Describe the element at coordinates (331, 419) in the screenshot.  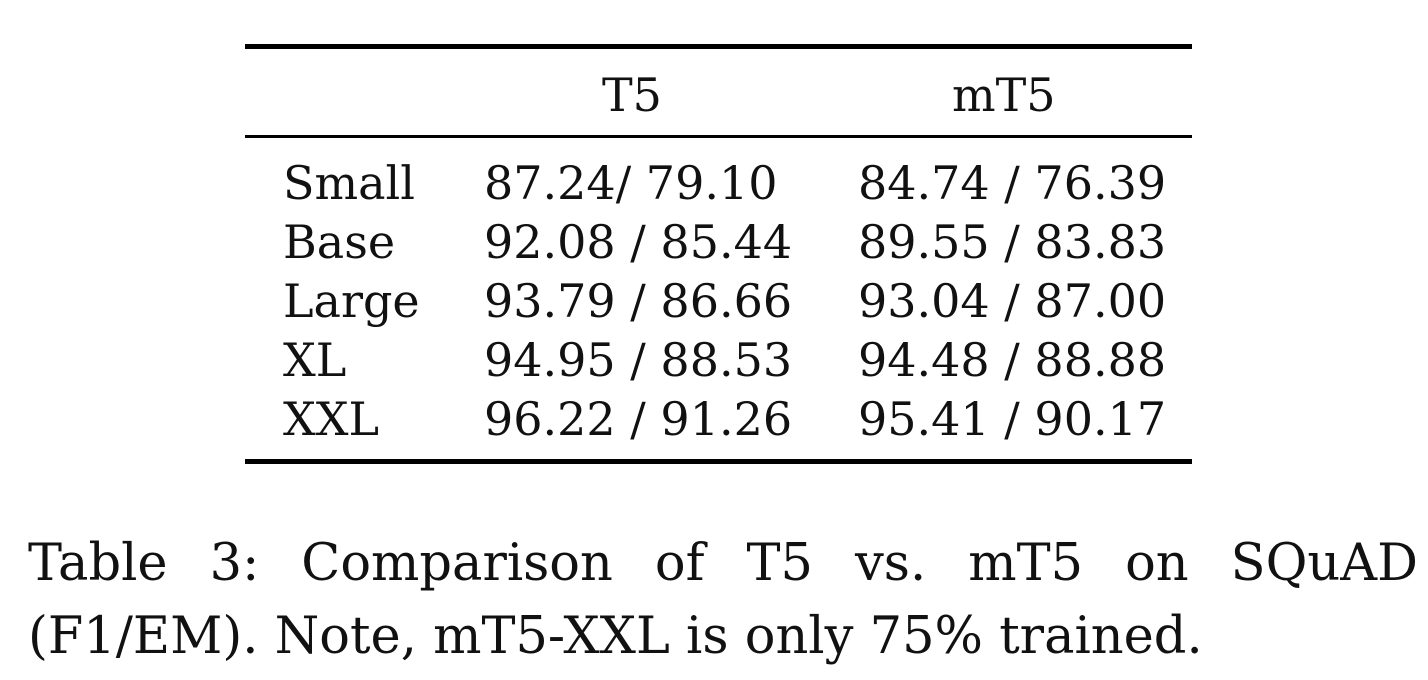
I see `row-label-xxl: XXL` at that location.